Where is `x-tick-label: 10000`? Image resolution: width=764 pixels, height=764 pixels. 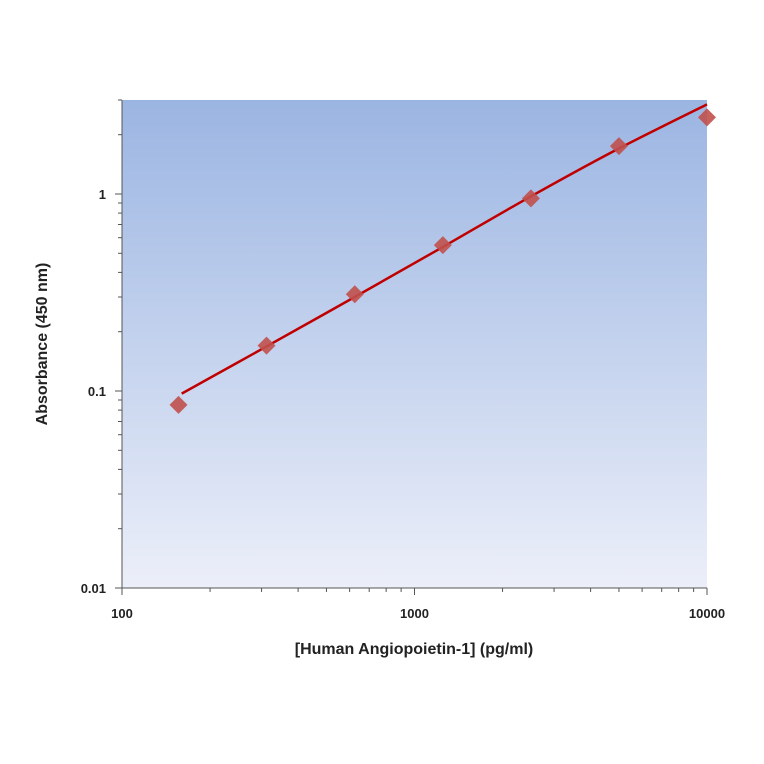
x-tick-label: 10000 is located at coordinates (707, 613).